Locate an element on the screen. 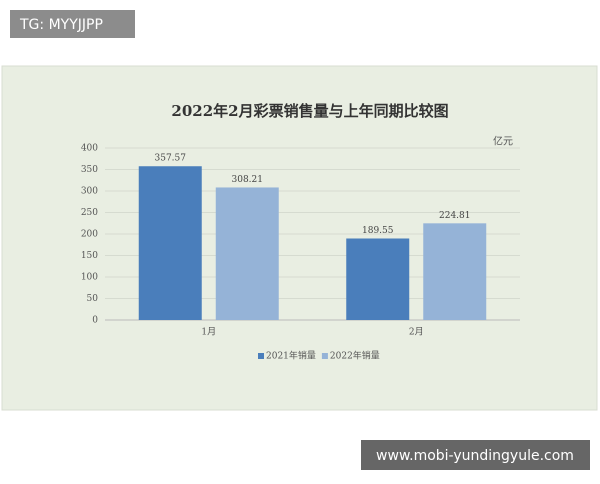 The height and width of the screenshot is (484, 600). value-label: 308.21 is located at coordinates (248, 180).